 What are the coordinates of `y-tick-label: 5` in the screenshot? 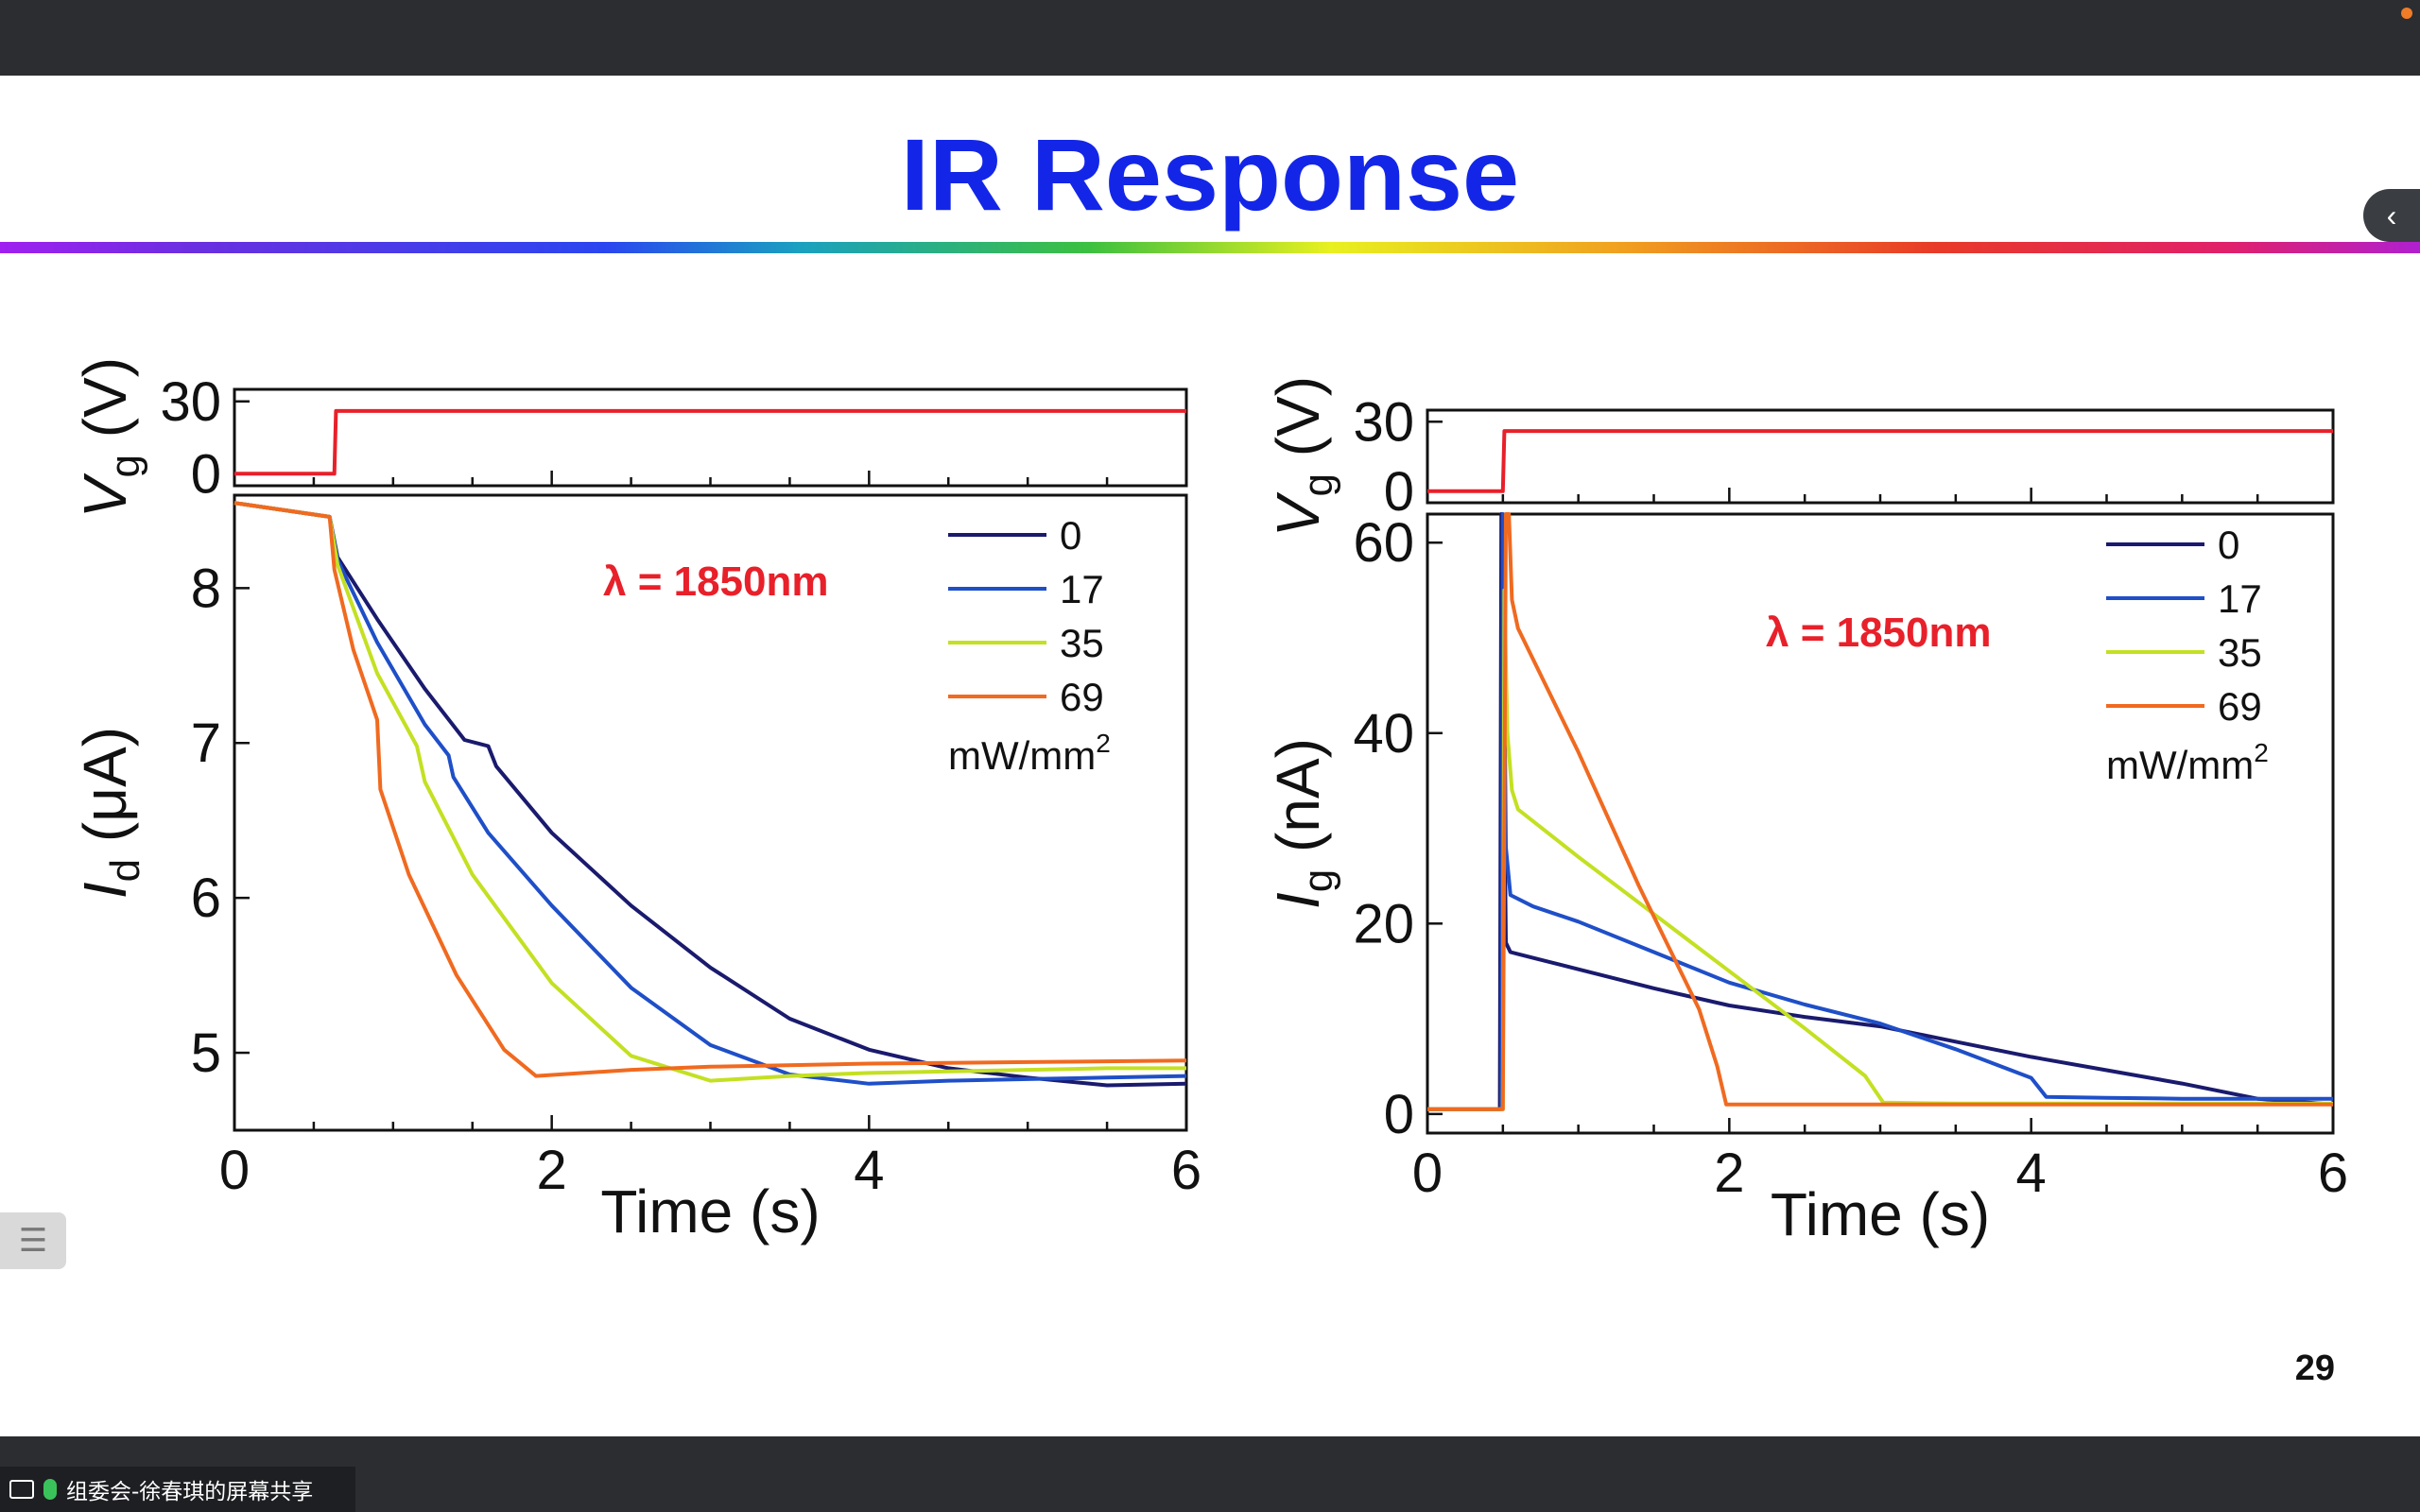 It's located at (206, 1053).